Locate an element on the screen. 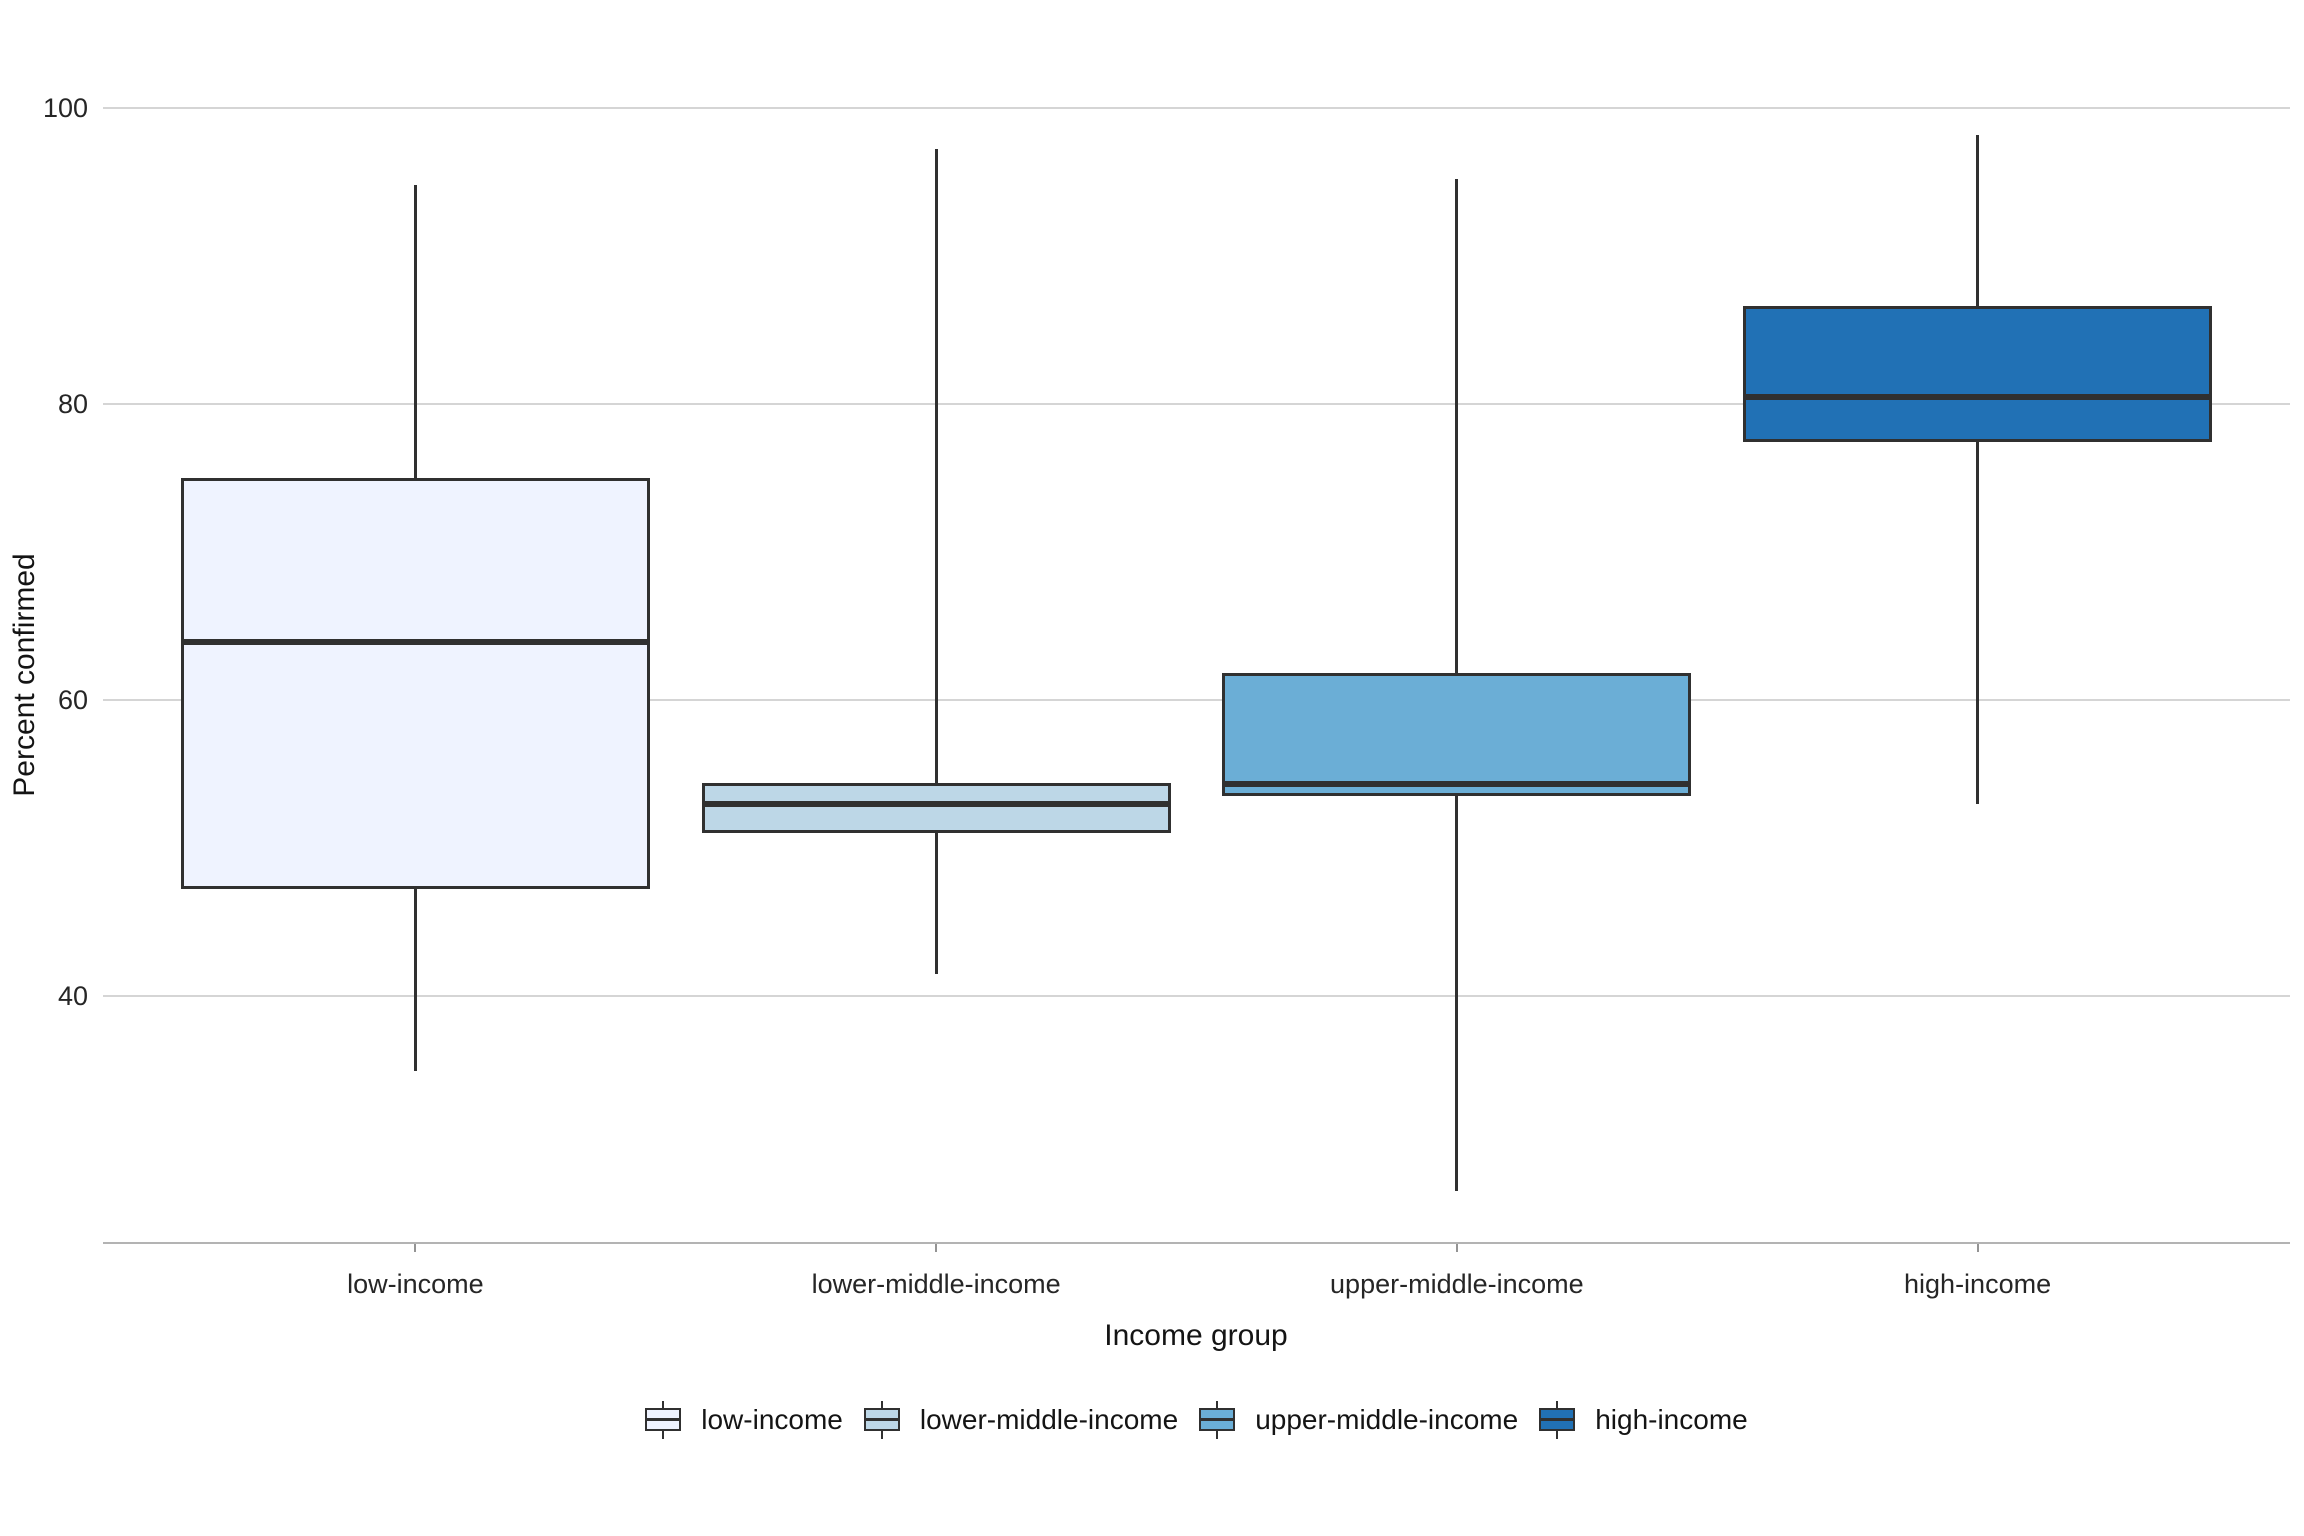  x-axis-title: Income group is located at coordinates (1196, 1335).